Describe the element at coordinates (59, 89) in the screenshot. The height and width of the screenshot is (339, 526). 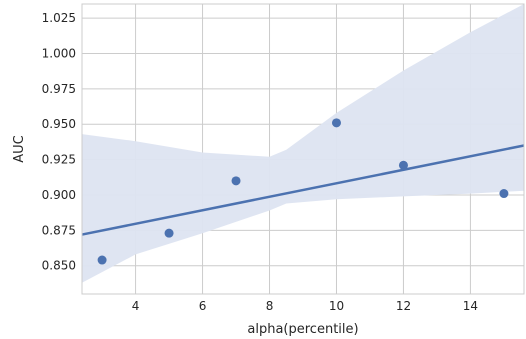
I see `y-tick-label-5: 0.975` at that location.